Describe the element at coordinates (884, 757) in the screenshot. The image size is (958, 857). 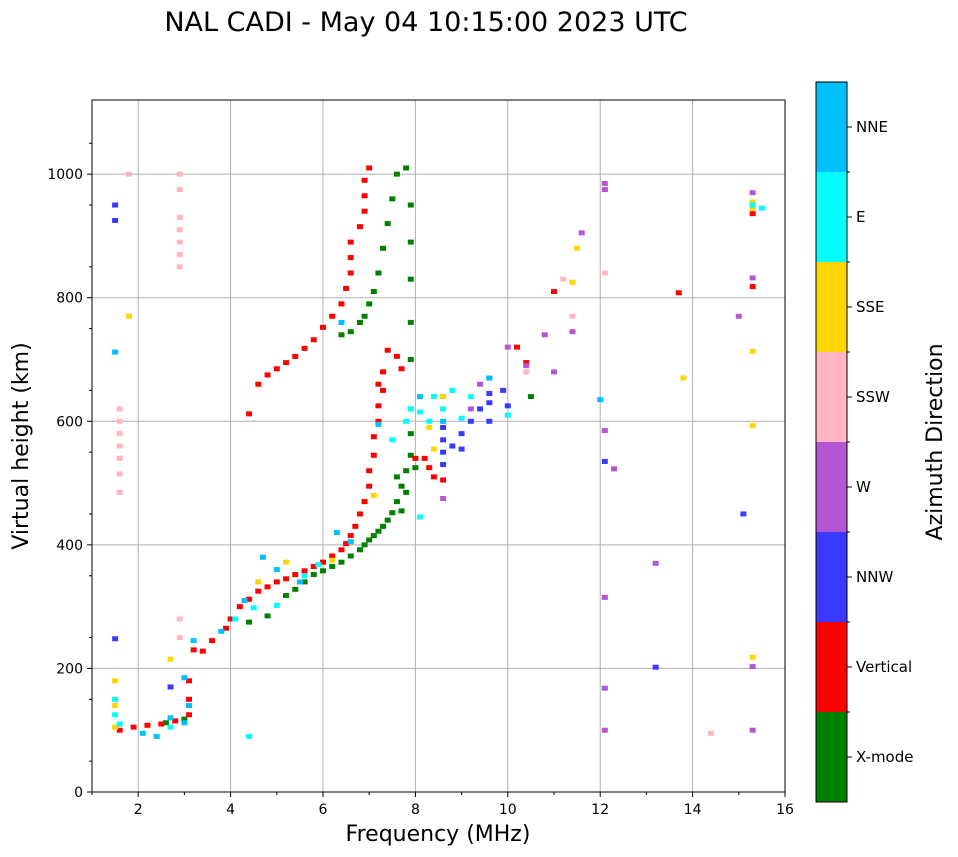
I see `colorbar-label-x-mode: X-mode` at that location.